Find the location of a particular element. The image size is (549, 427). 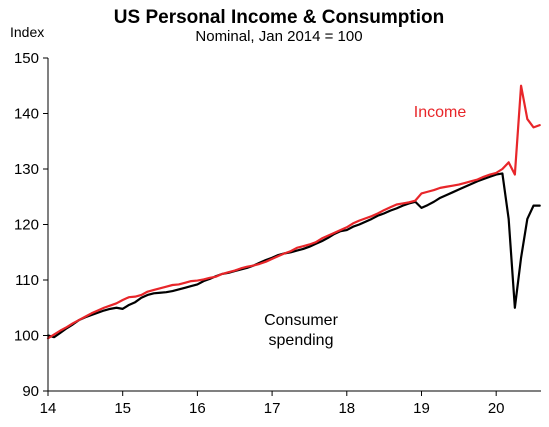

y-tick-label: 150 is located at coordinates (26, 58).